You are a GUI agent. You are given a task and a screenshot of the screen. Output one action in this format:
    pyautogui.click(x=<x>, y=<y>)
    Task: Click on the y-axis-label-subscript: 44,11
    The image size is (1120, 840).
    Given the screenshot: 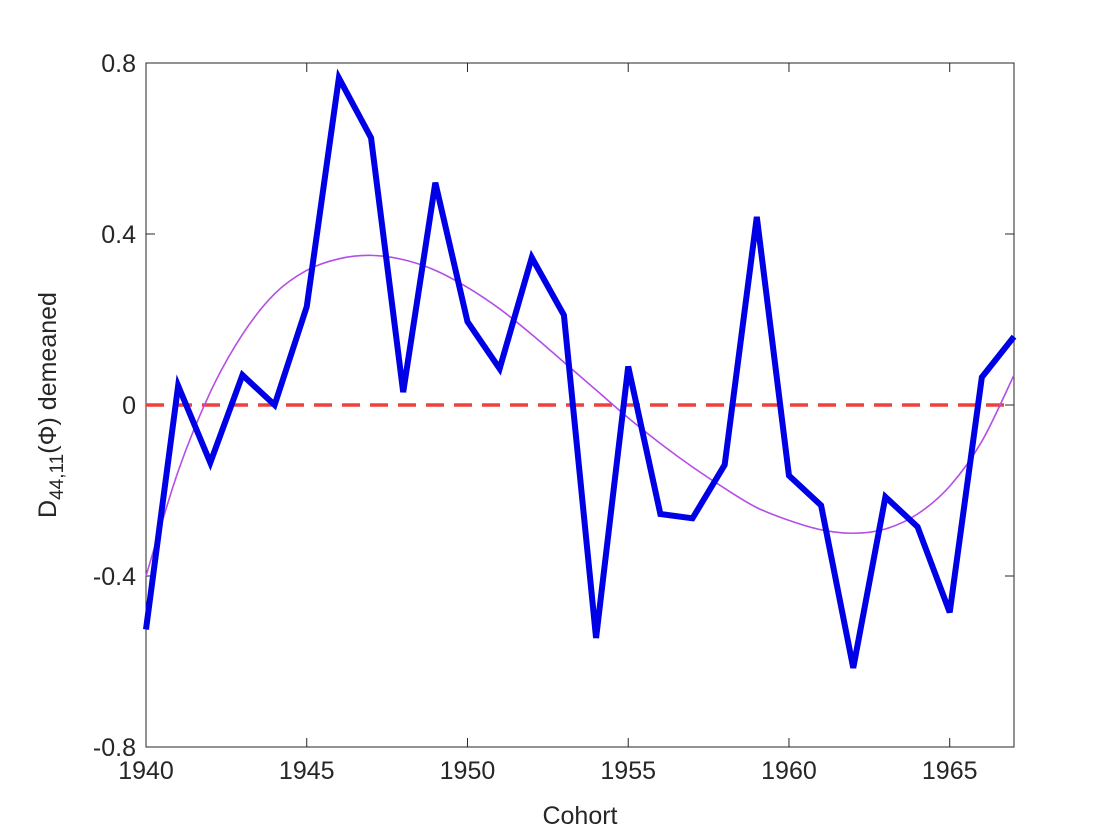 What is the action you would take?
    pyautogui.click(x=57, y=477)
    